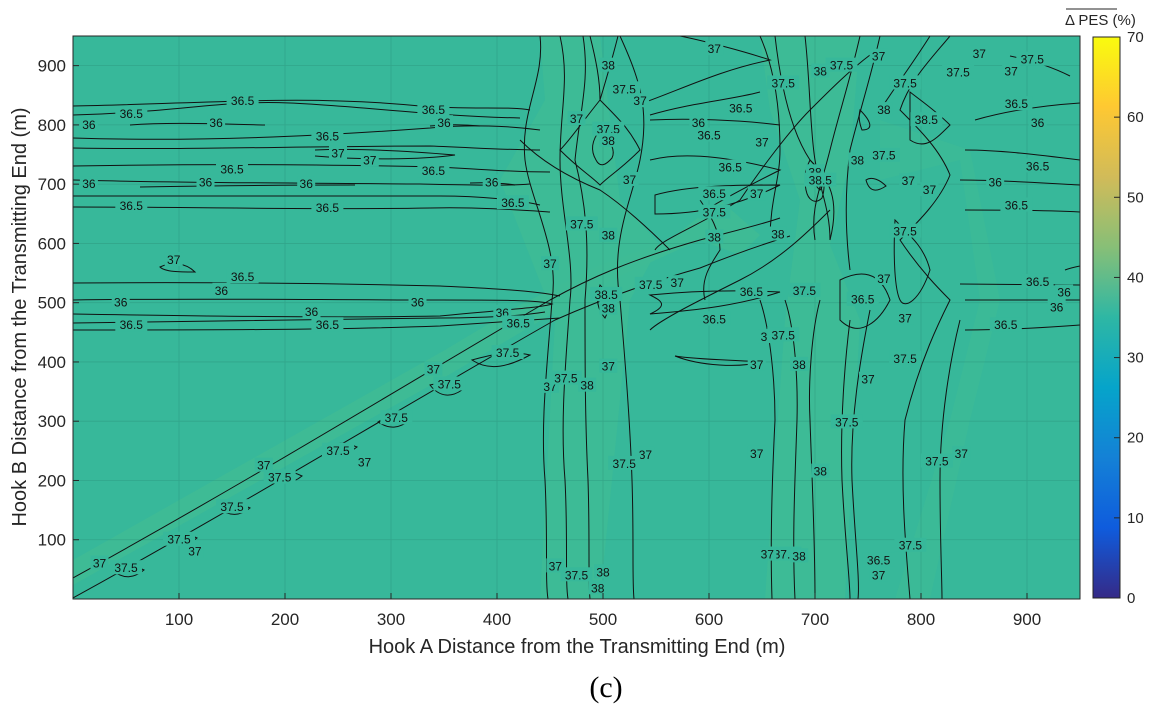 This screenshot has height=713, width=1170. I want to click on y-tick-label: 600, so click(52, 243).